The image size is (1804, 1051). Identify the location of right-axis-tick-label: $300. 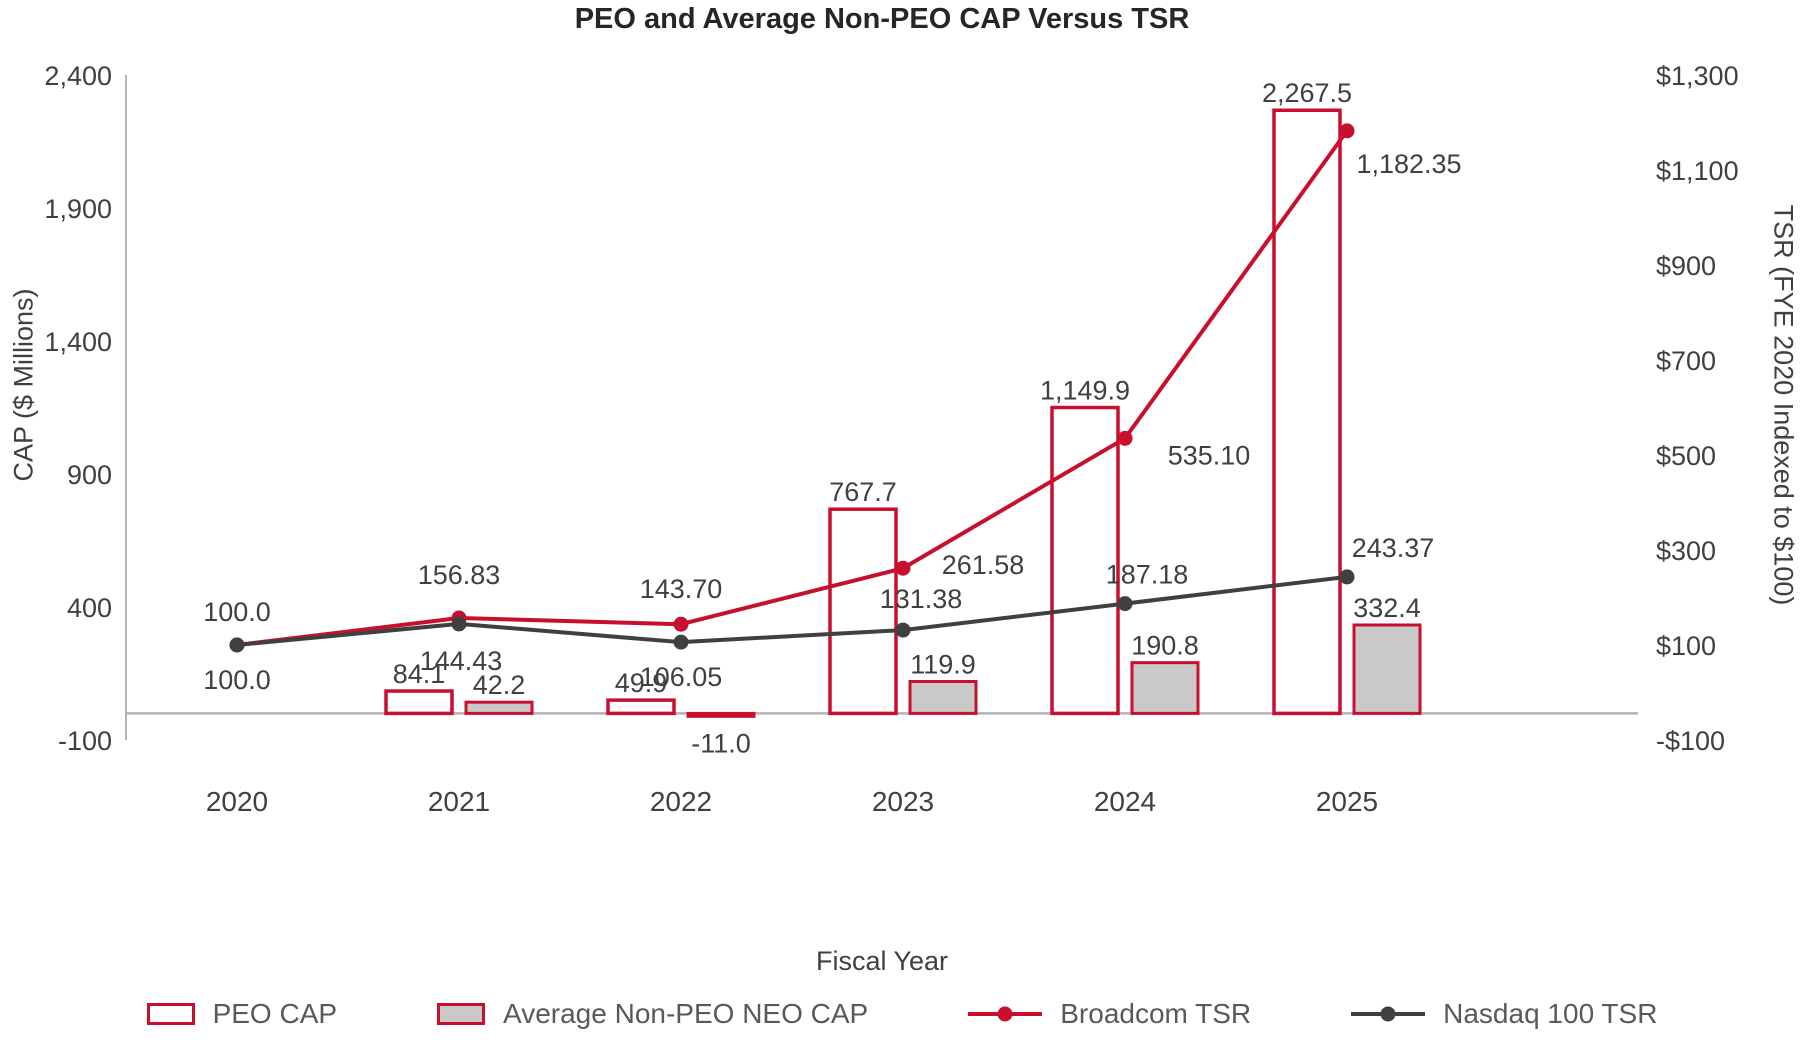
(1686, 551).